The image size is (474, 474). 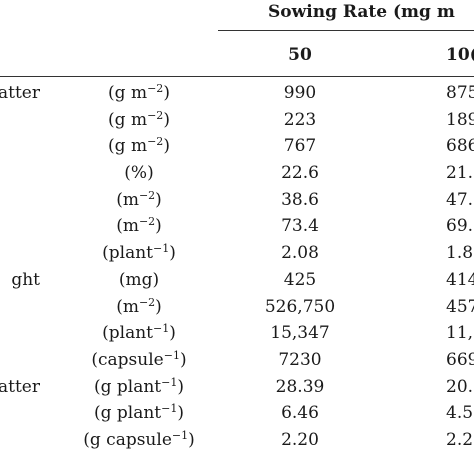 What do you see at coordinates (460, 119) in the screenshot?
I see `value-100: 189` at bounding box center [460, 119].